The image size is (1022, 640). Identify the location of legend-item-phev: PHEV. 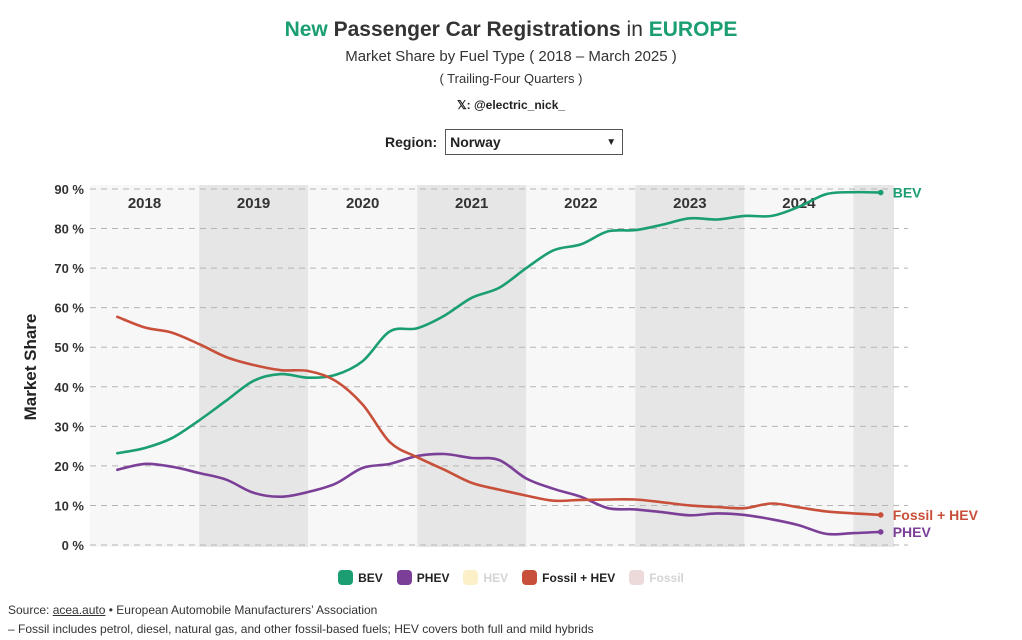
(423, 577).